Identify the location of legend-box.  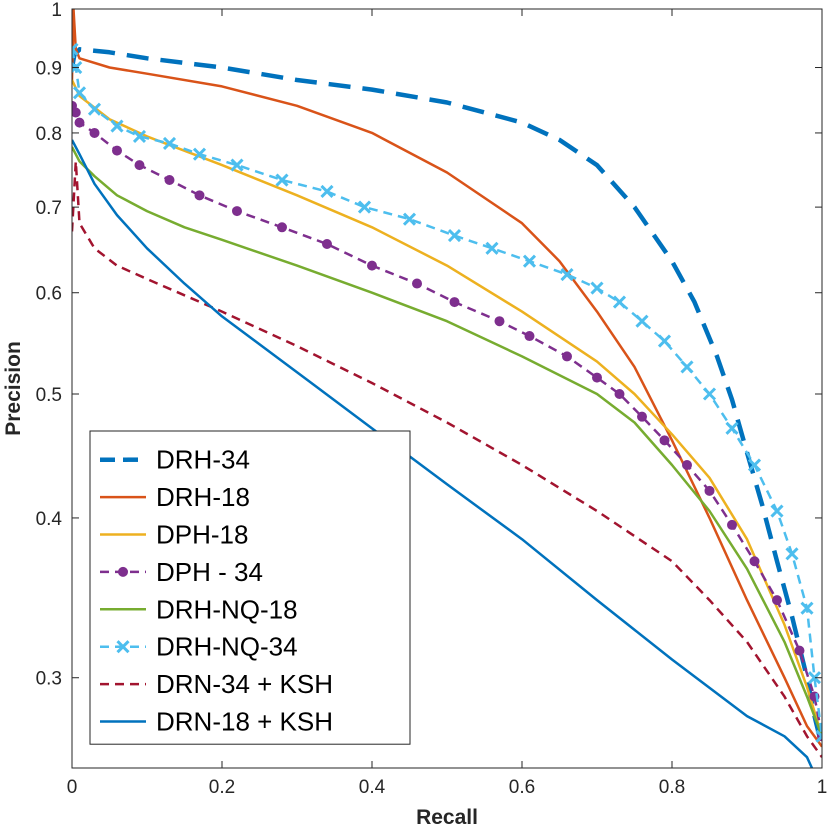
(250, 587).